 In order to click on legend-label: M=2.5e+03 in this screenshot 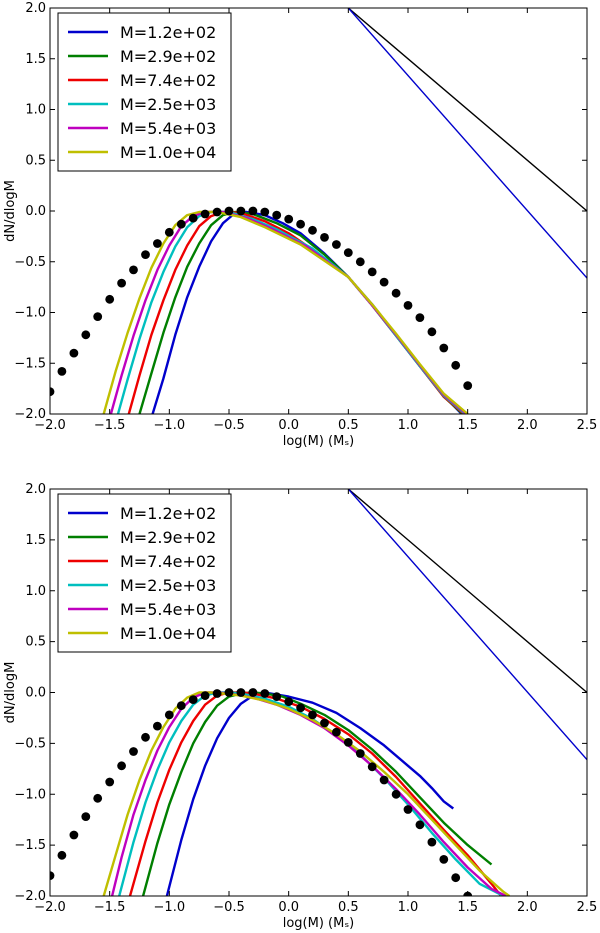, I will do `click(168, 585)`.